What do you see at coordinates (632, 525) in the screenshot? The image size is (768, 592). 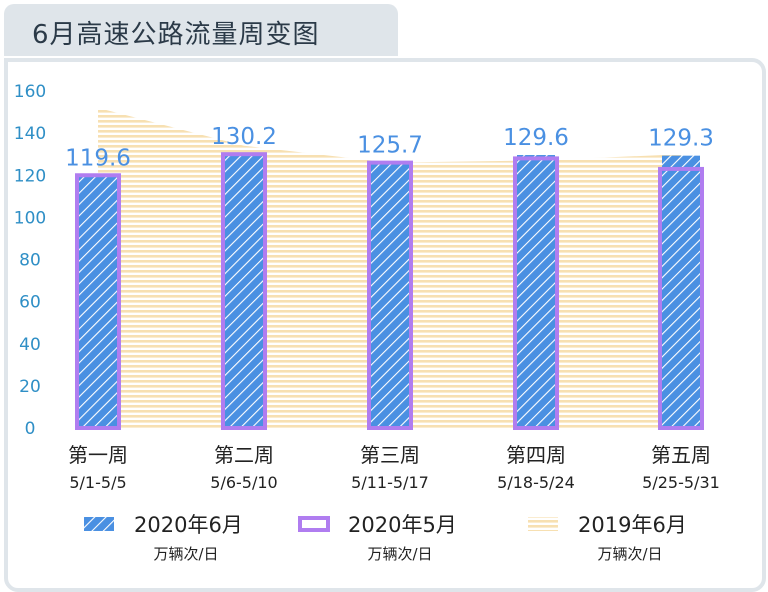 I see `legend-label: 2019年6月` at bounding box center [632, 525].